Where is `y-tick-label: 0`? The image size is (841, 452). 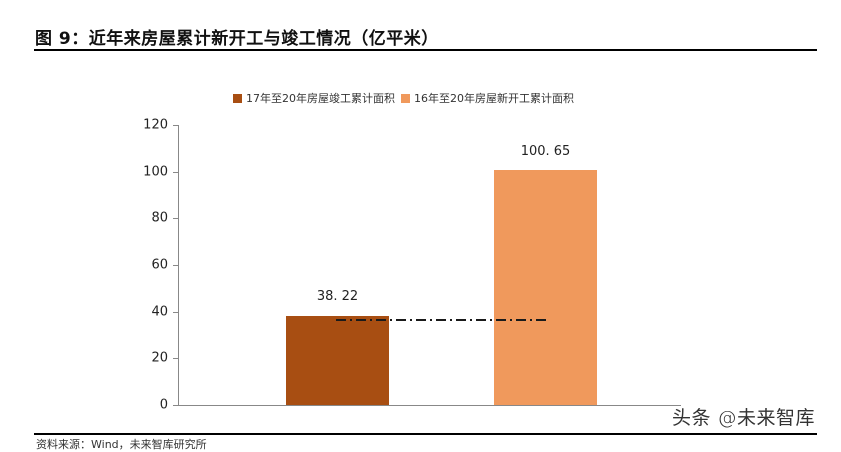 y-tick-label: 0 is located at coordinates (163, 405).